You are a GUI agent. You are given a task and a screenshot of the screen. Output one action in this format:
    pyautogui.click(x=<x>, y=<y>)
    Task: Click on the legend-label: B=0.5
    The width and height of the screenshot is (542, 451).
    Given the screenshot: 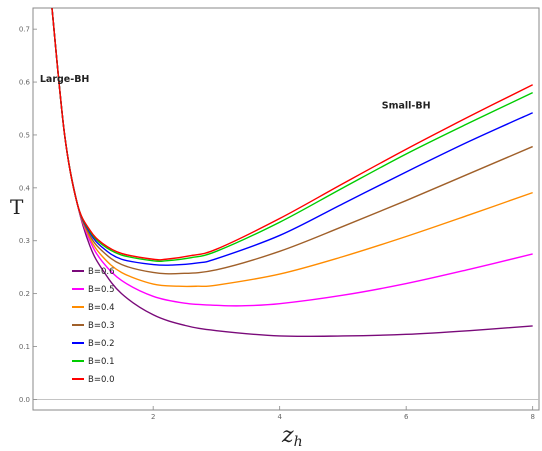 What is the action you would take?
    pyautogui.click(x=101, y=290)
    